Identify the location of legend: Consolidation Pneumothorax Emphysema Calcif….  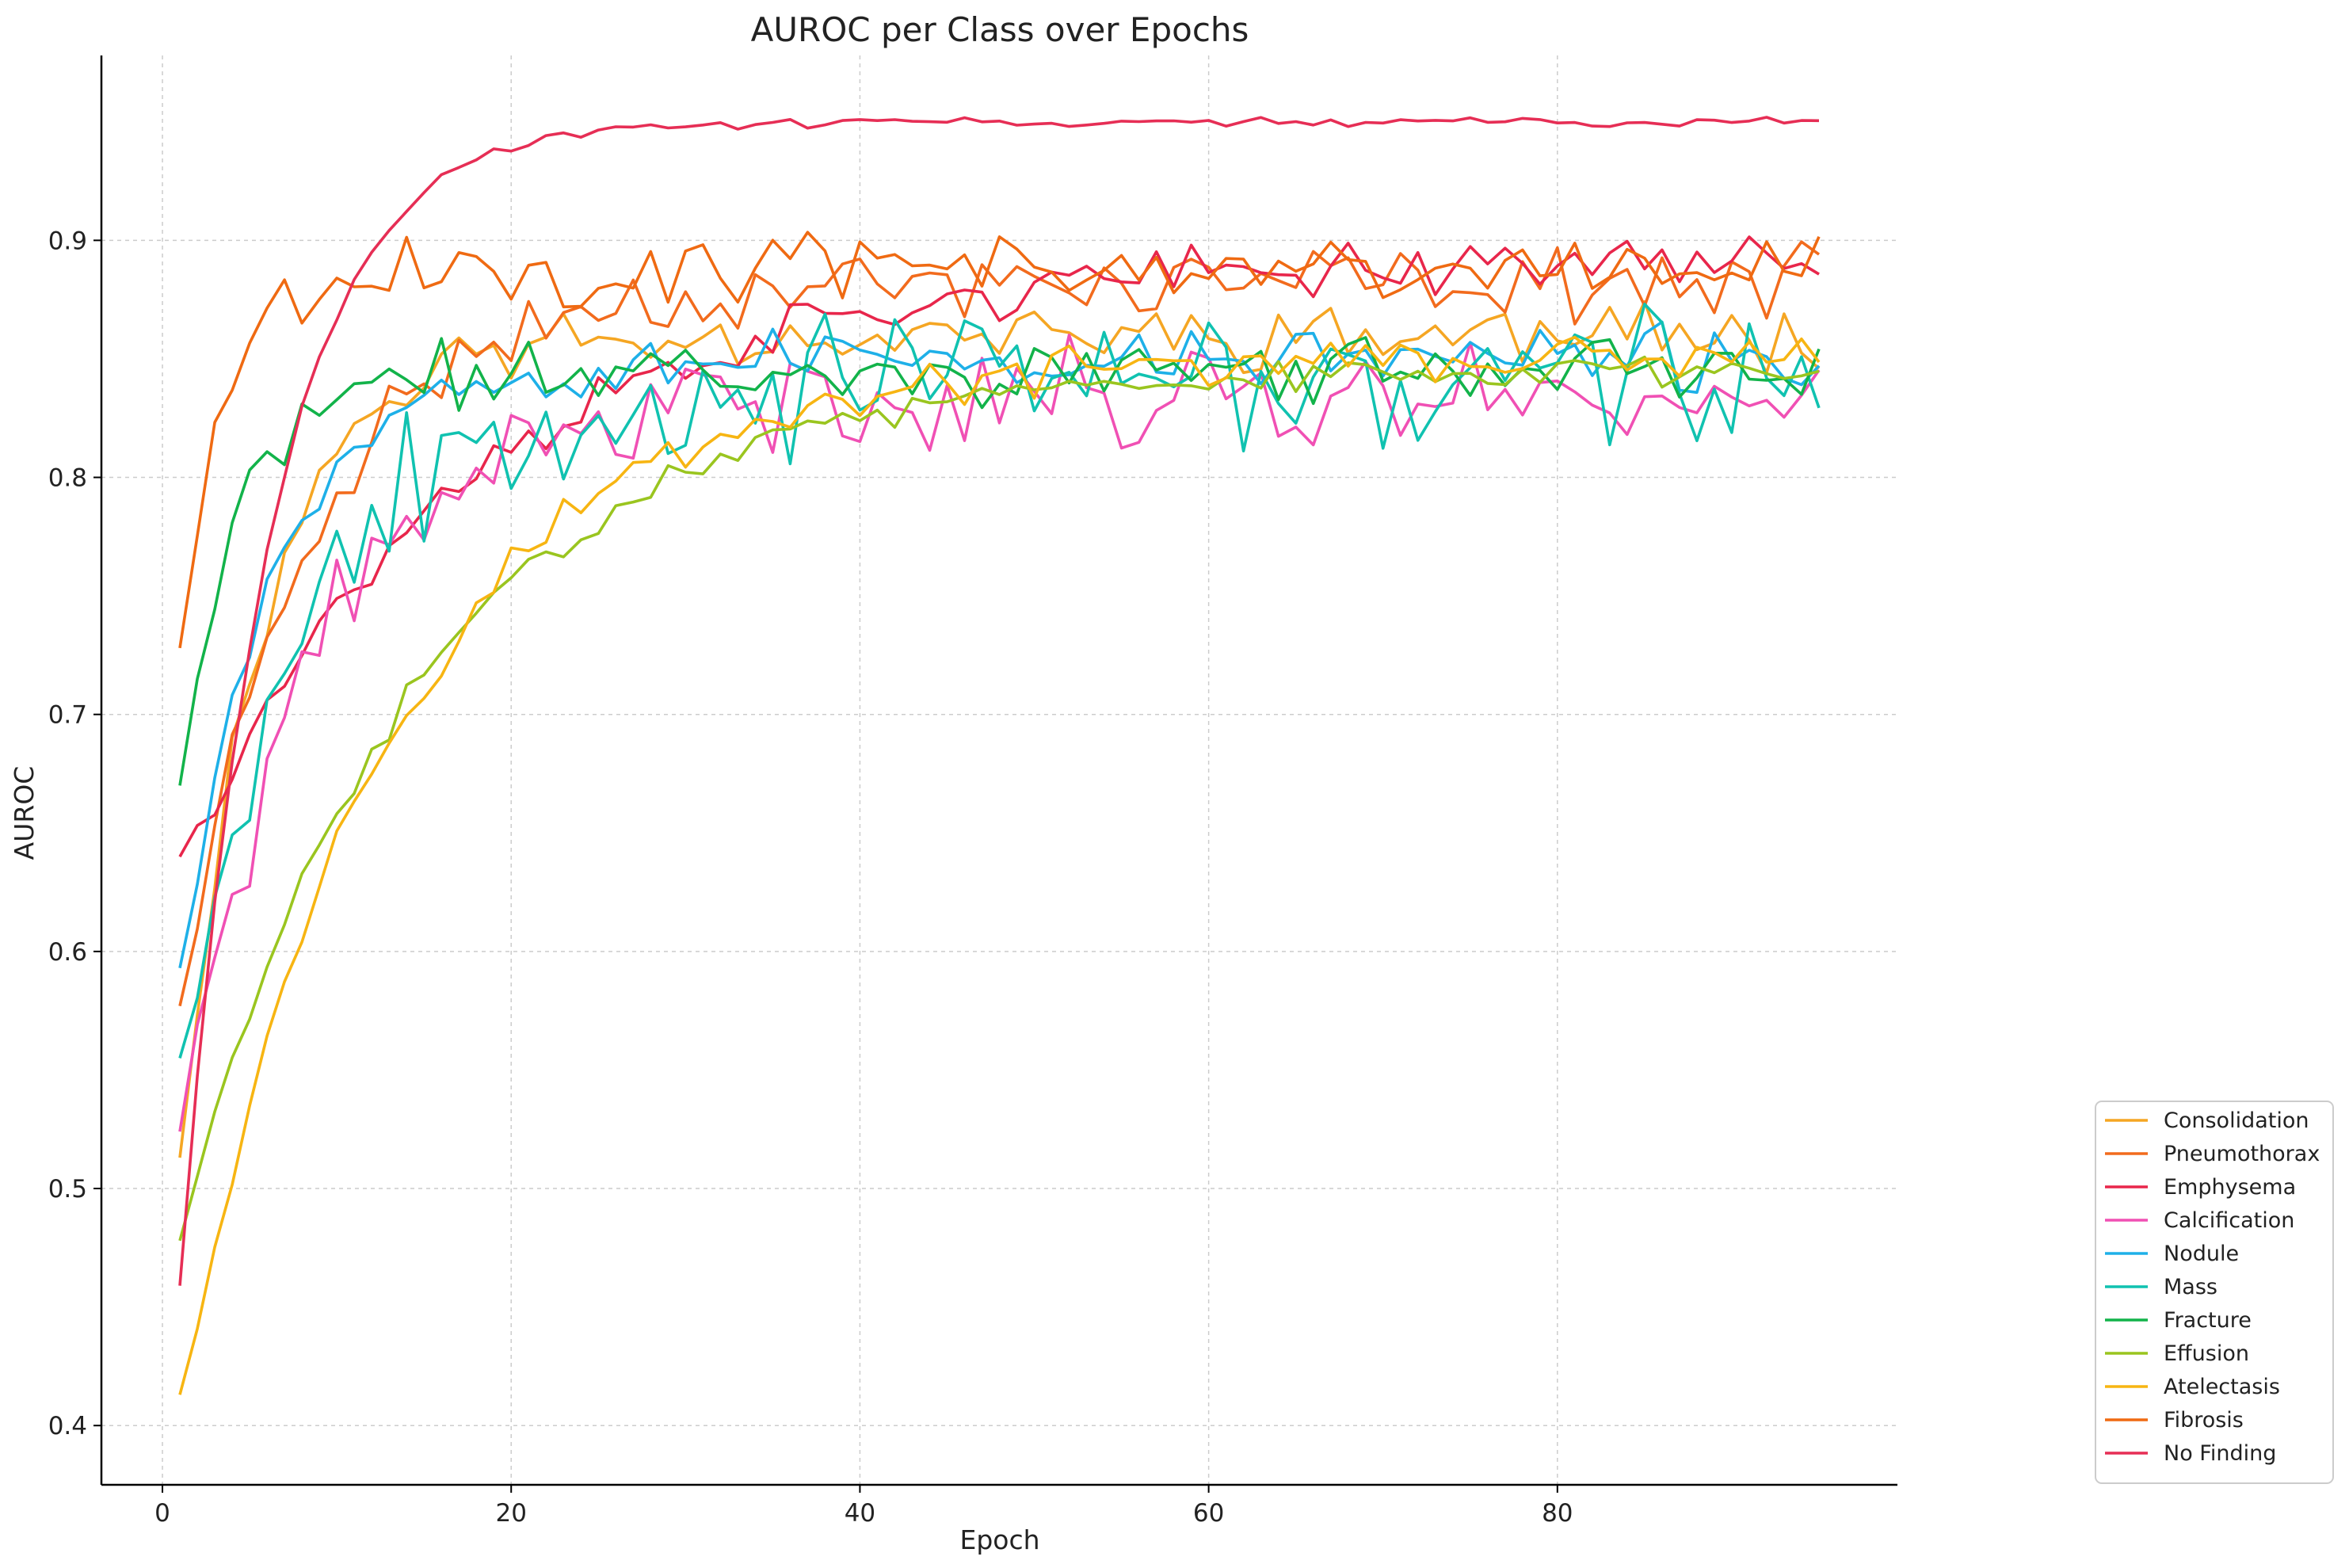
(2214, 1292).